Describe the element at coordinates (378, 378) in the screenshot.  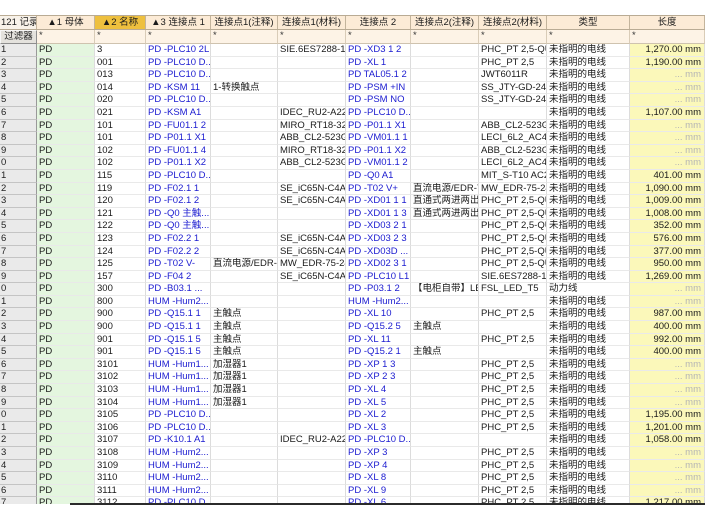
I see `cell-connection2-link: PD -XP 2 3` at that location.